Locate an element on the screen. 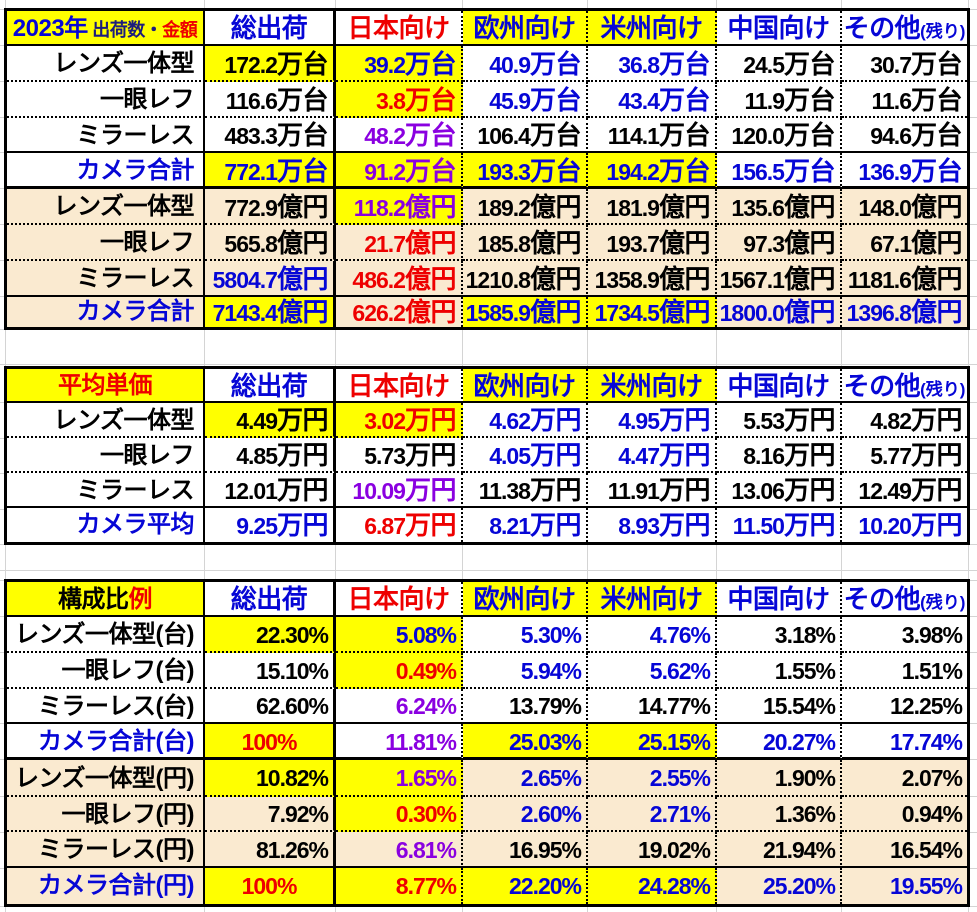  data-cell: 100% is located at coordinates (270, 886).